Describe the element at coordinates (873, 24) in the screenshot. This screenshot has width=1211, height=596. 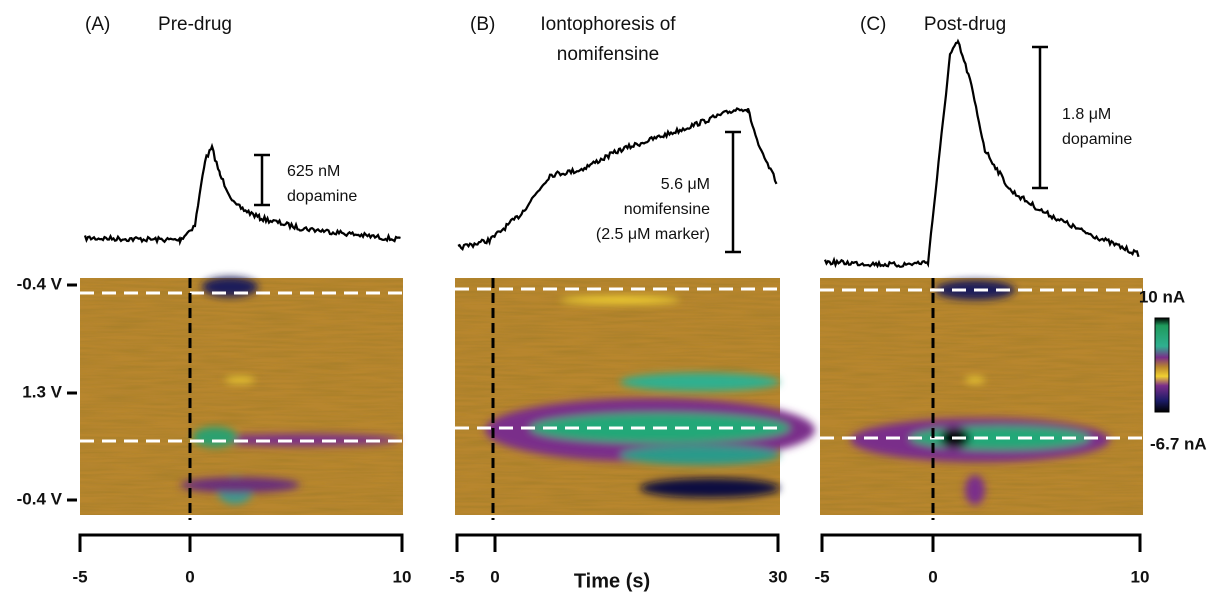
I see `panel-label: (C)` at that location.